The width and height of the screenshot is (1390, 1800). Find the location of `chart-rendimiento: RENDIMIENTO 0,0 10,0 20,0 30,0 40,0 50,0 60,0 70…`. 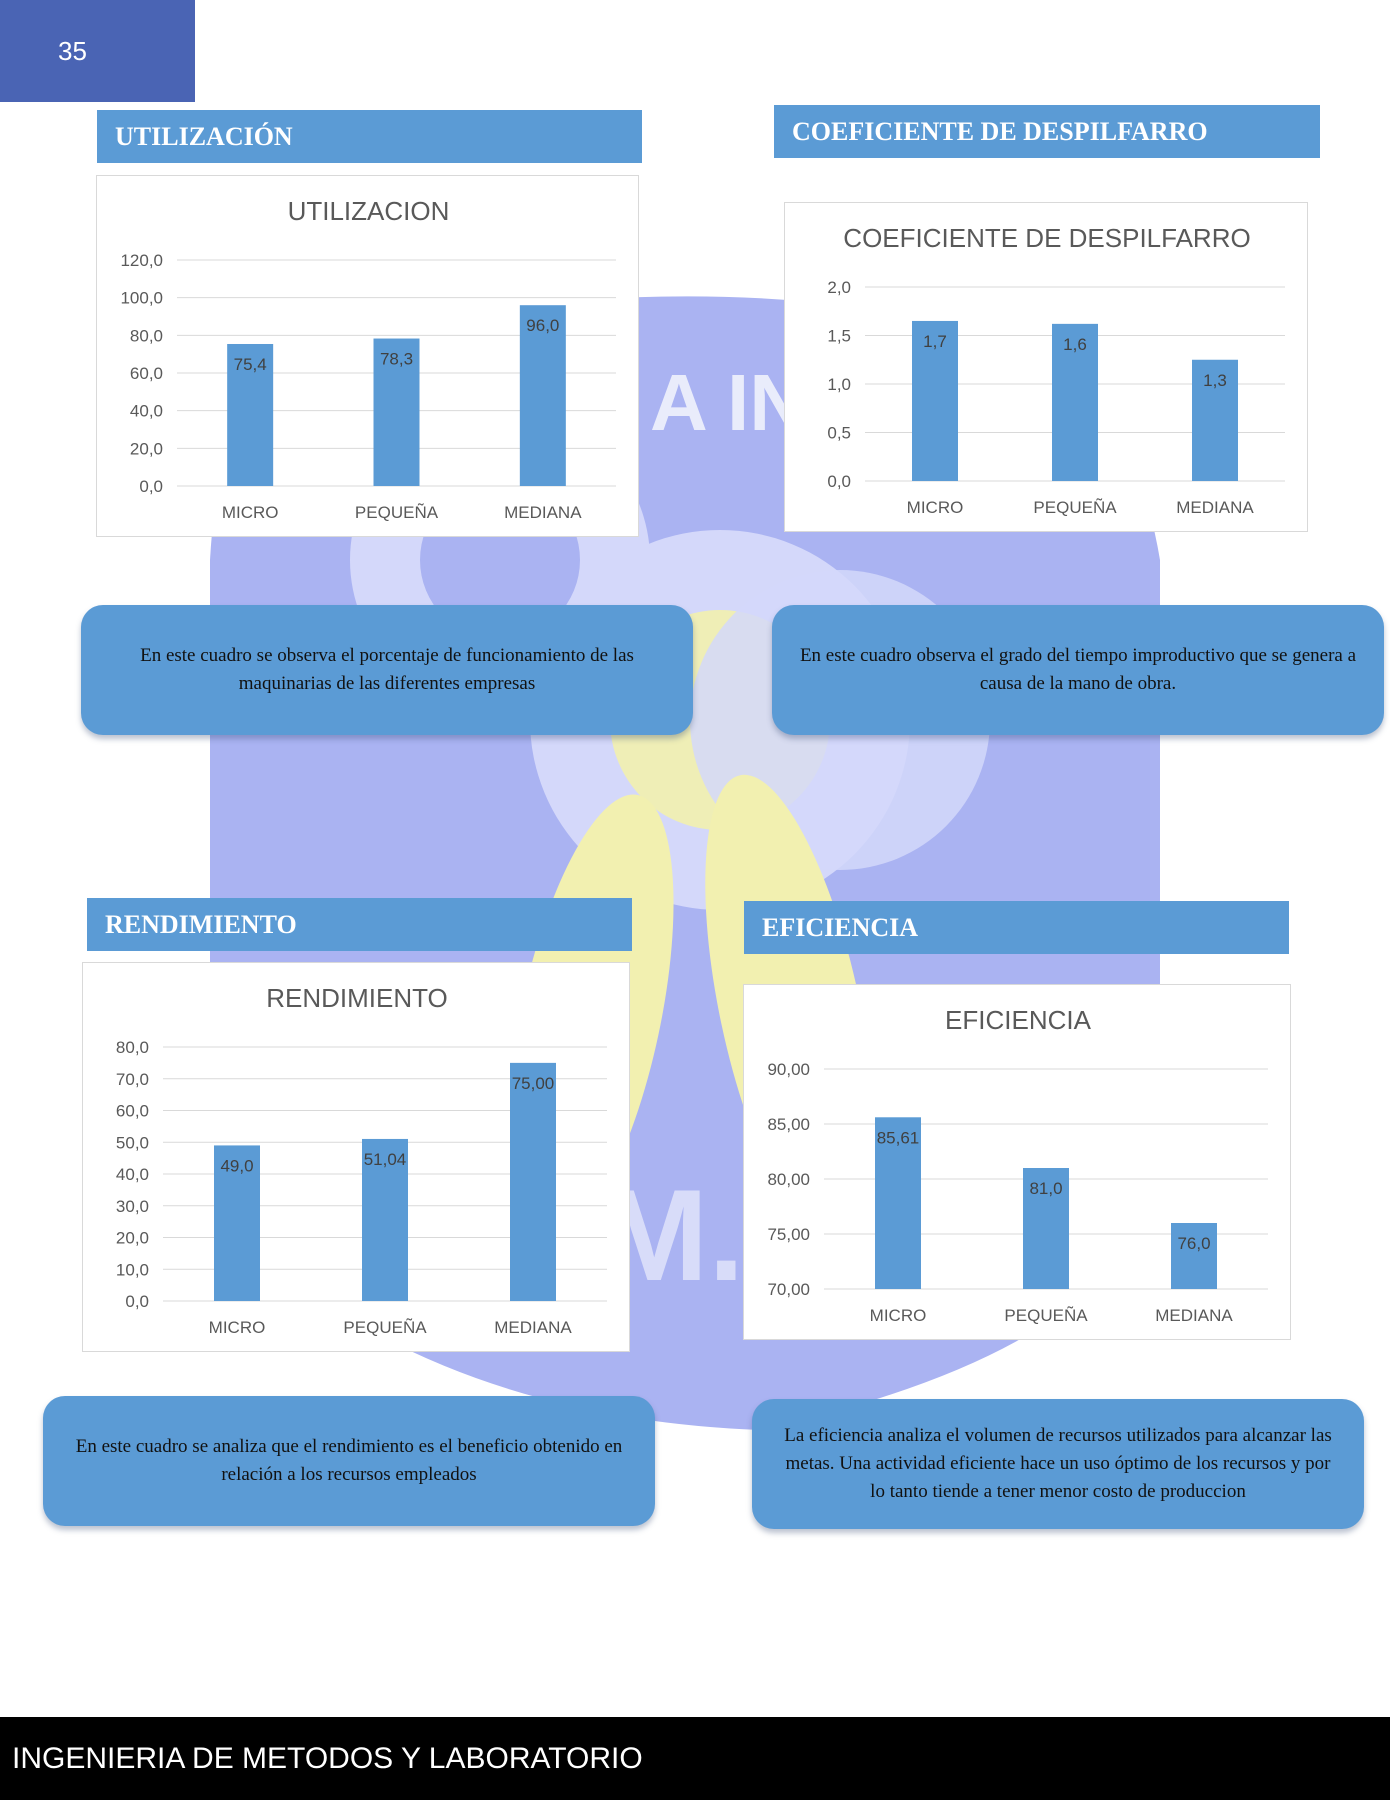

chart-rendimiento: RENDIMIENTO 0,0 10,0 20,0 30,0 40,0 50,0 60,0 70… is located at coordinates (356, 1157).